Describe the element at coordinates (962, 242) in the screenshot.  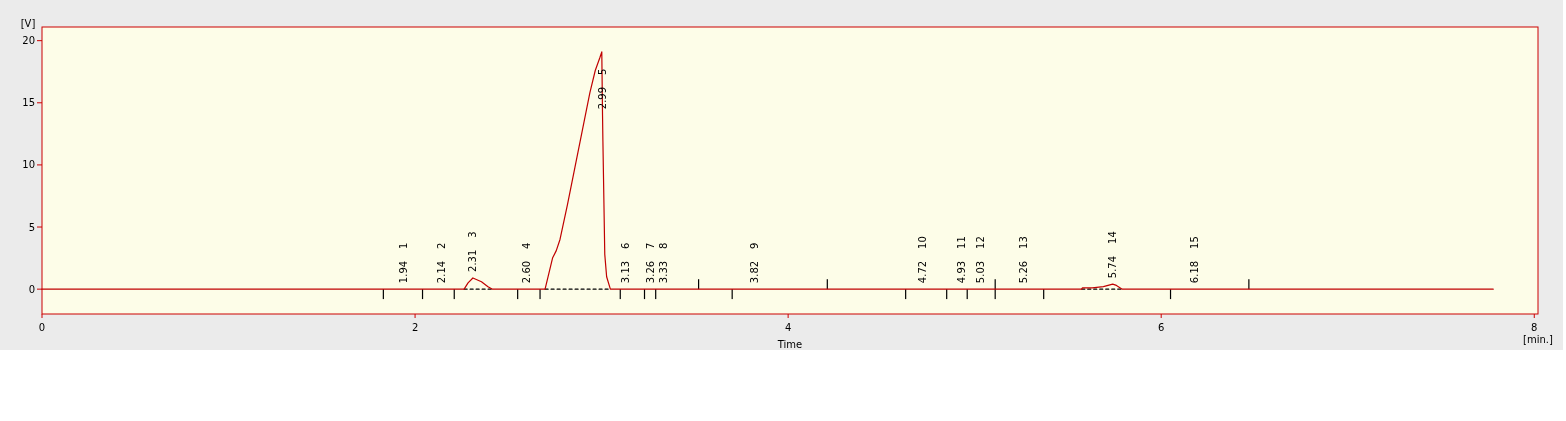
I see `annotation: 11` at that location.